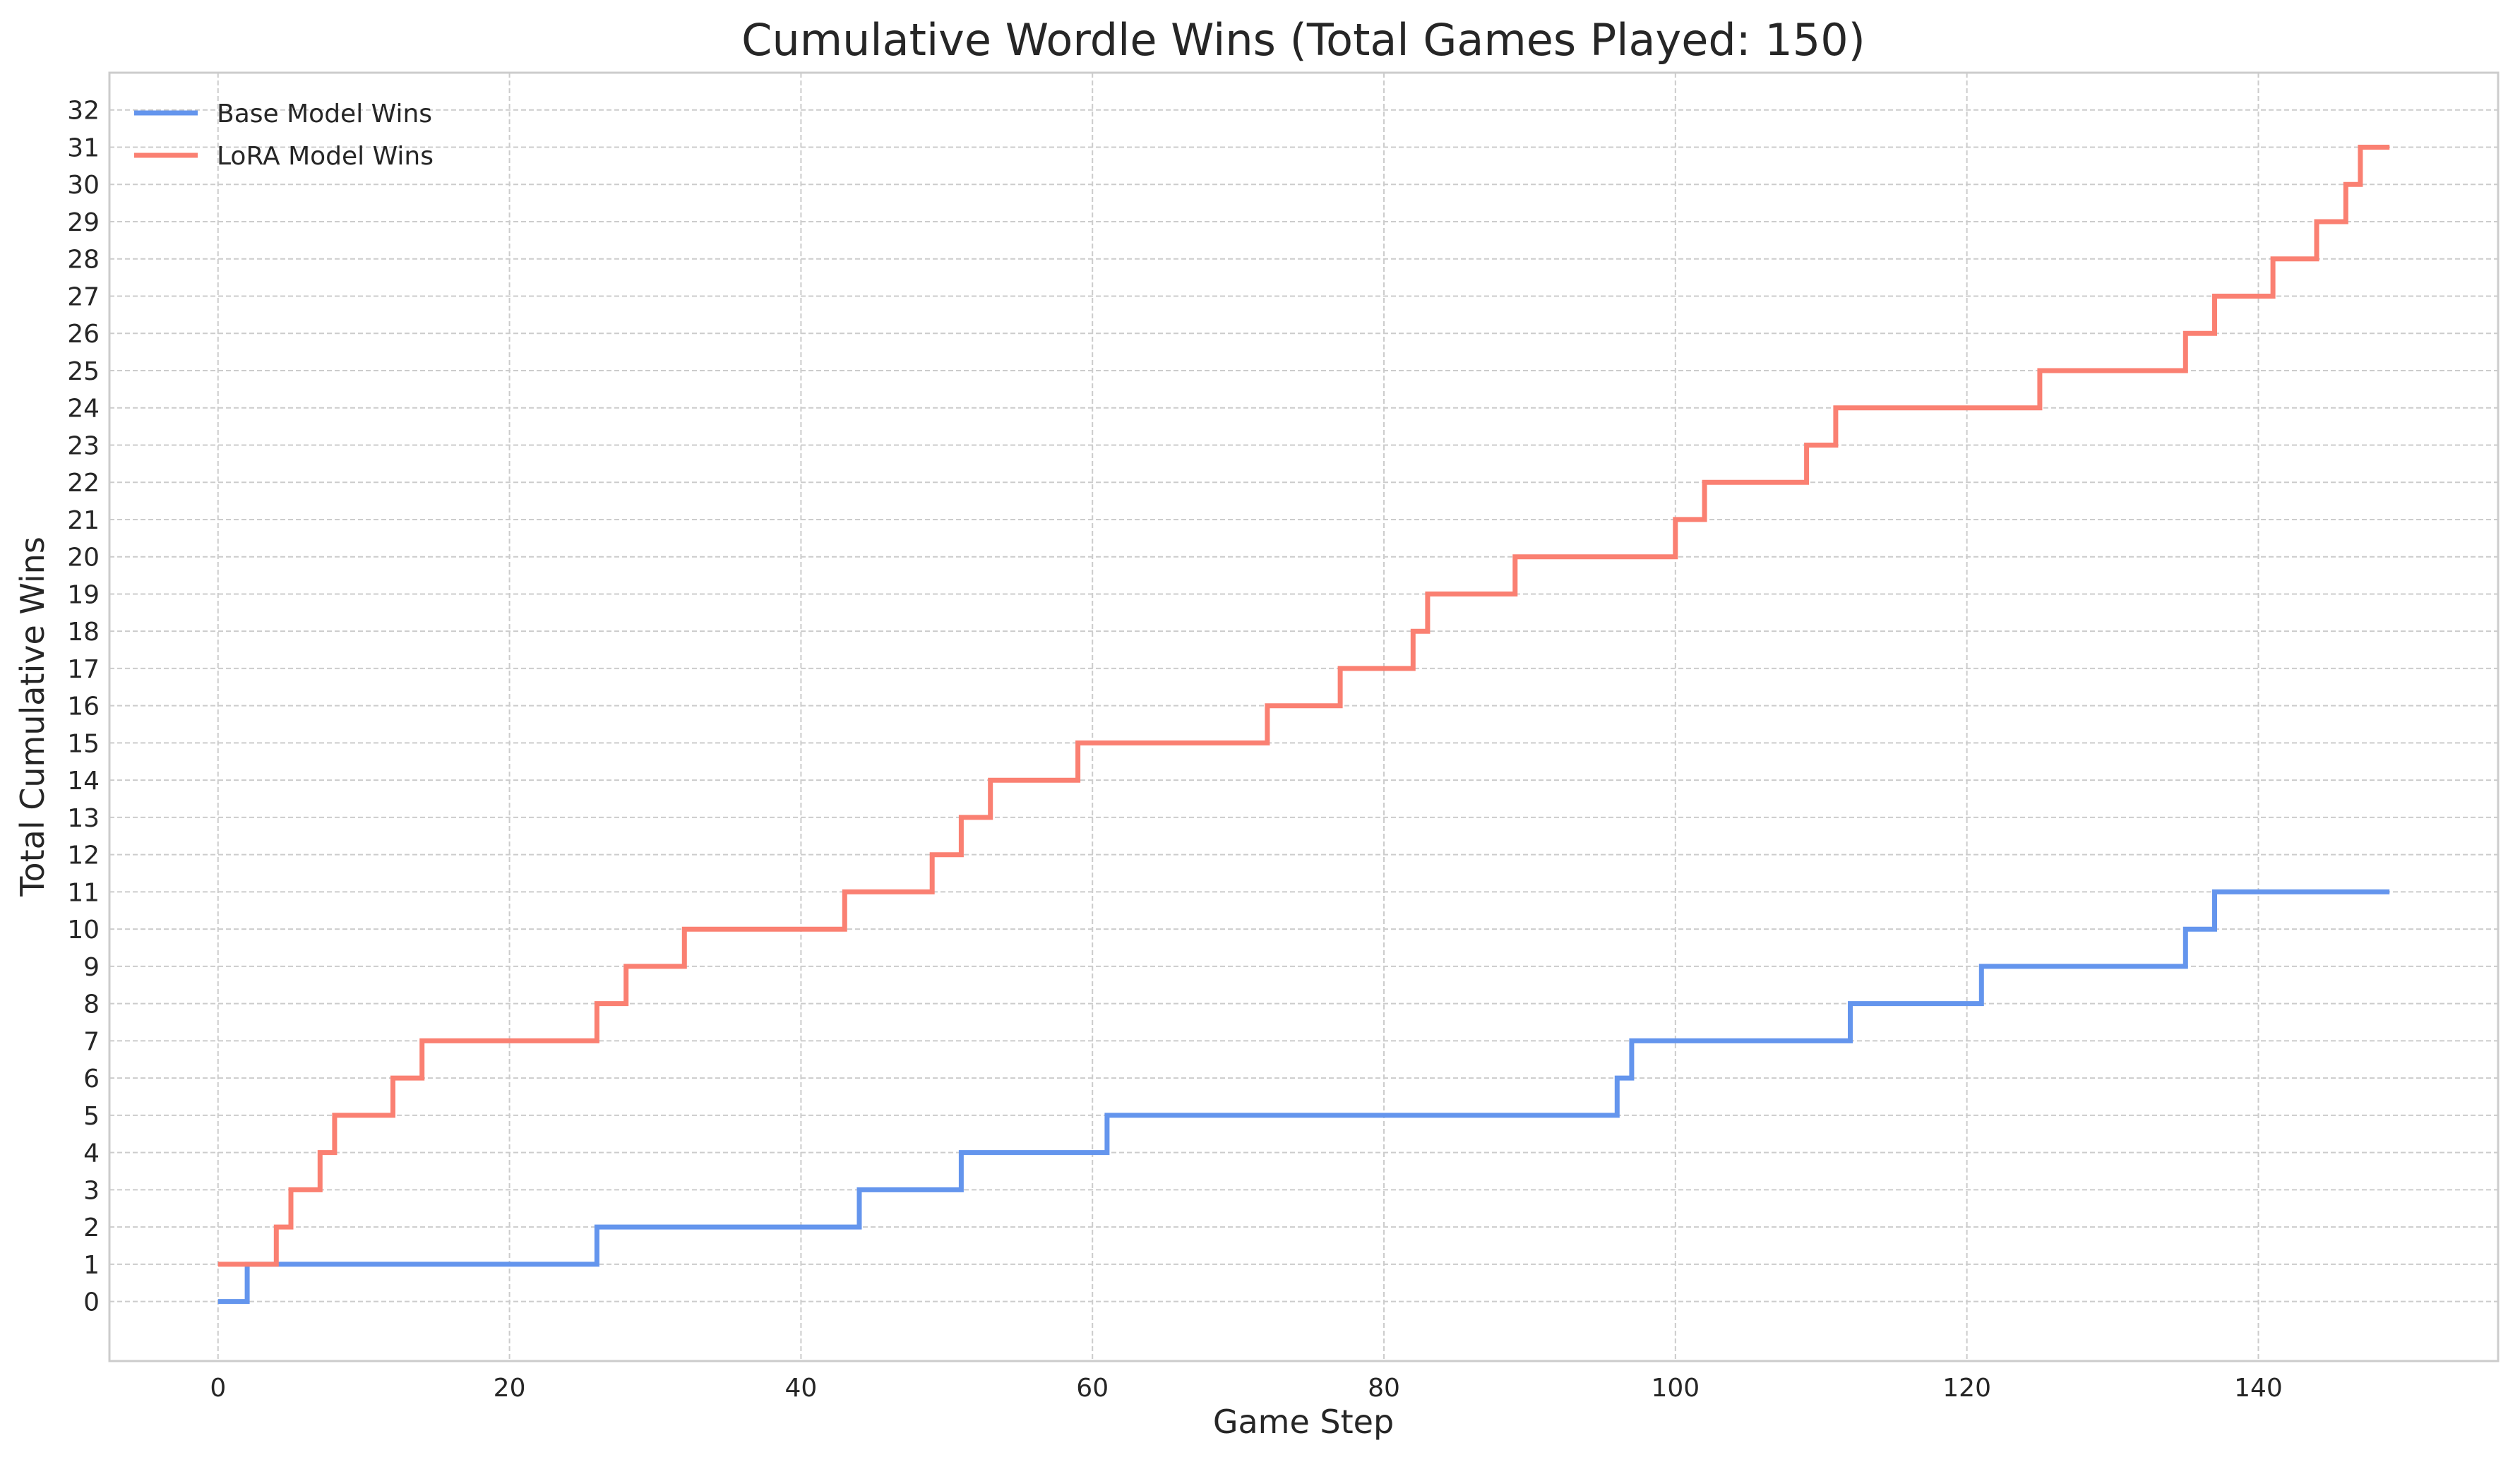 The width and height of the screenshot is (2520, 1462). What do you see at coordinates (92, 1190) in the screenshot?
I see `y-tick-label: 3` at bounding box center [92, 1190].